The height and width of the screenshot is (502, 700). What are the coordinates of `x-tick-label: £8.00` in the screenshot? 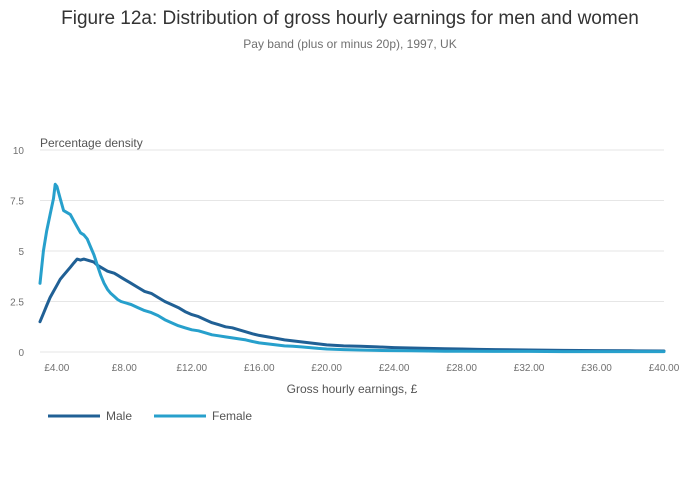 It's located at (124, 368).